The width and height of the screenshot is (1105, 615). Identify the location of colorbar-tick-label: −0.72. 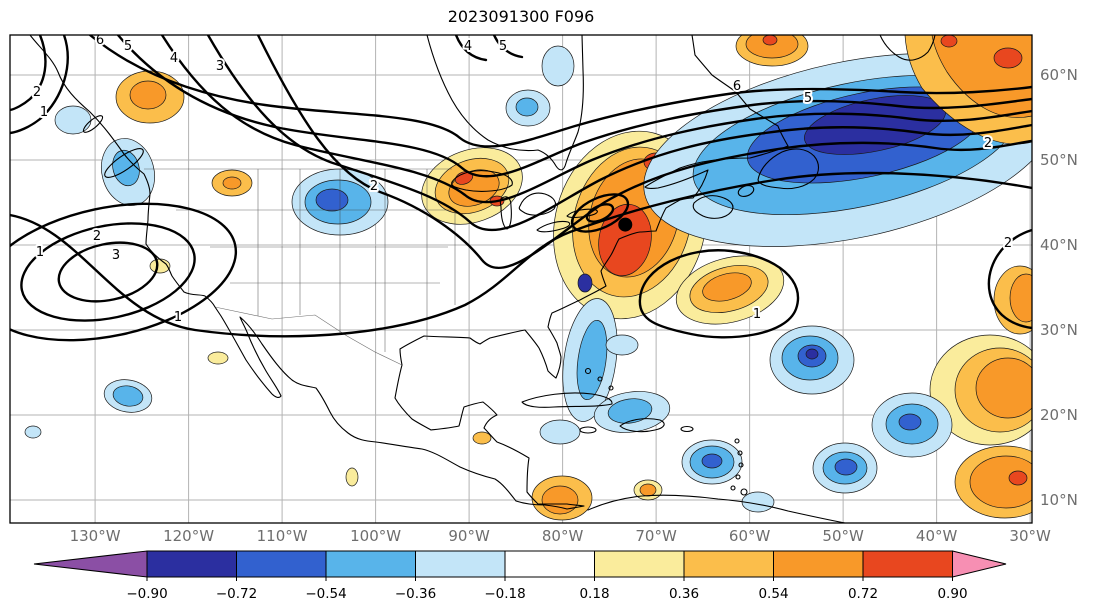
(236, 594).